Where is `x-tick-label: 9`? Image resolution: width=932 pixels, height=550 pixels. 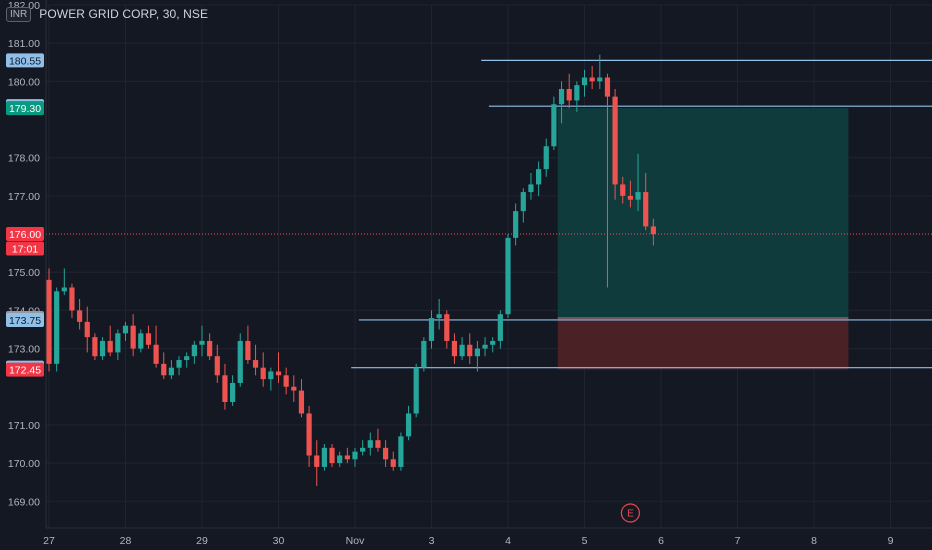 x-tick-label: 9 is located at coordinates (891, 541).